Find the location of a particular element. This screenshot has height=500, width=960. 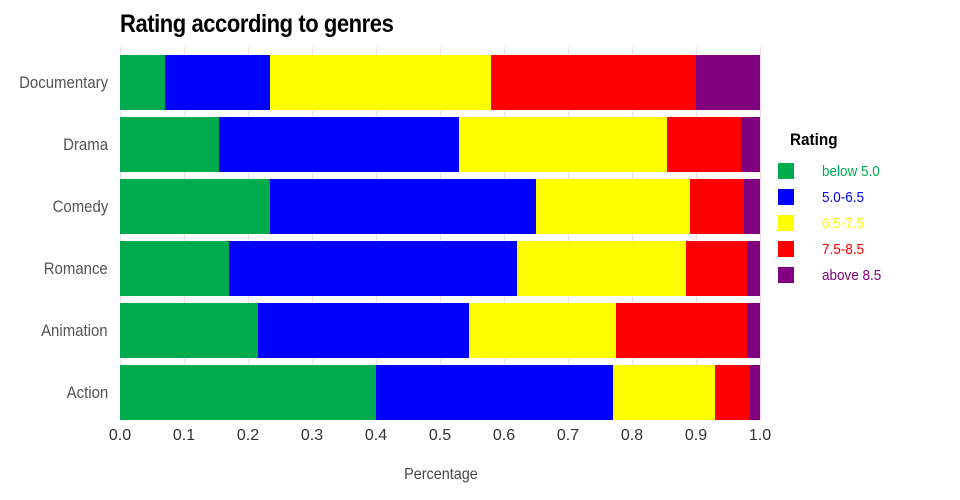

x-axis-tick-label: 0.3 is located at coordinates (312, 435).